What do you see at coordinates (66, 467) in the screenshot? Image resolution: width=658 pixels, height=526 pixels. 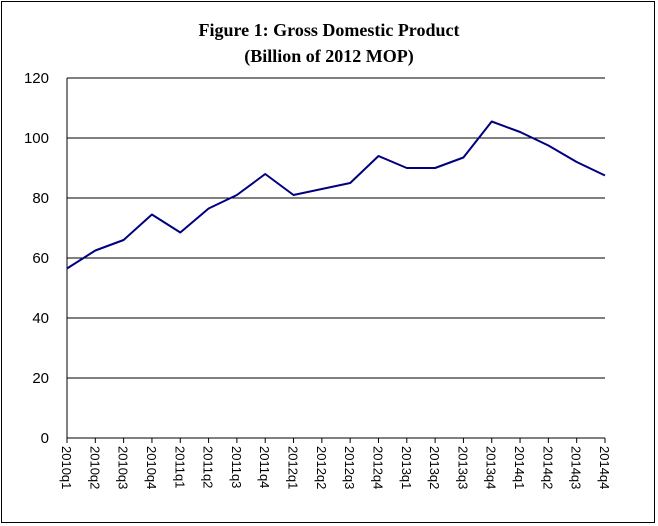 I see `x-tick-label-2010q1: 2010q1` at bounding box center [66, 467].